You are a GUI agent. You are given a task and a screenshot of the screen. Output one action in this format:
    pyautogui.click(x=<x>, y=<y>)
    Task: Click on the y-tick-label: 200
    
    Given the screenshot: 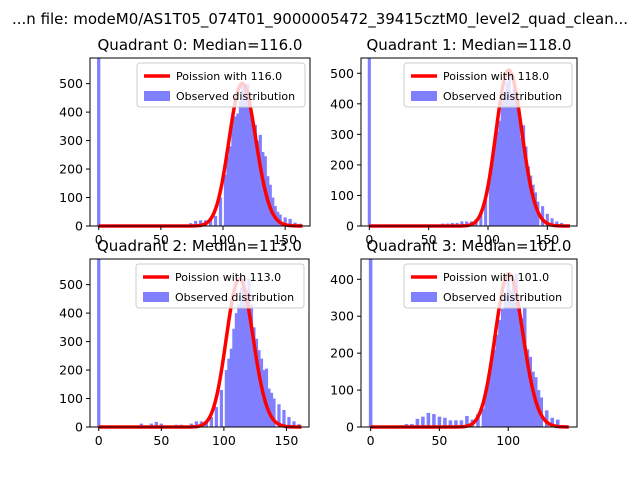 What is the action you would take?
    pyautogui.click(x=71, y=169)
    